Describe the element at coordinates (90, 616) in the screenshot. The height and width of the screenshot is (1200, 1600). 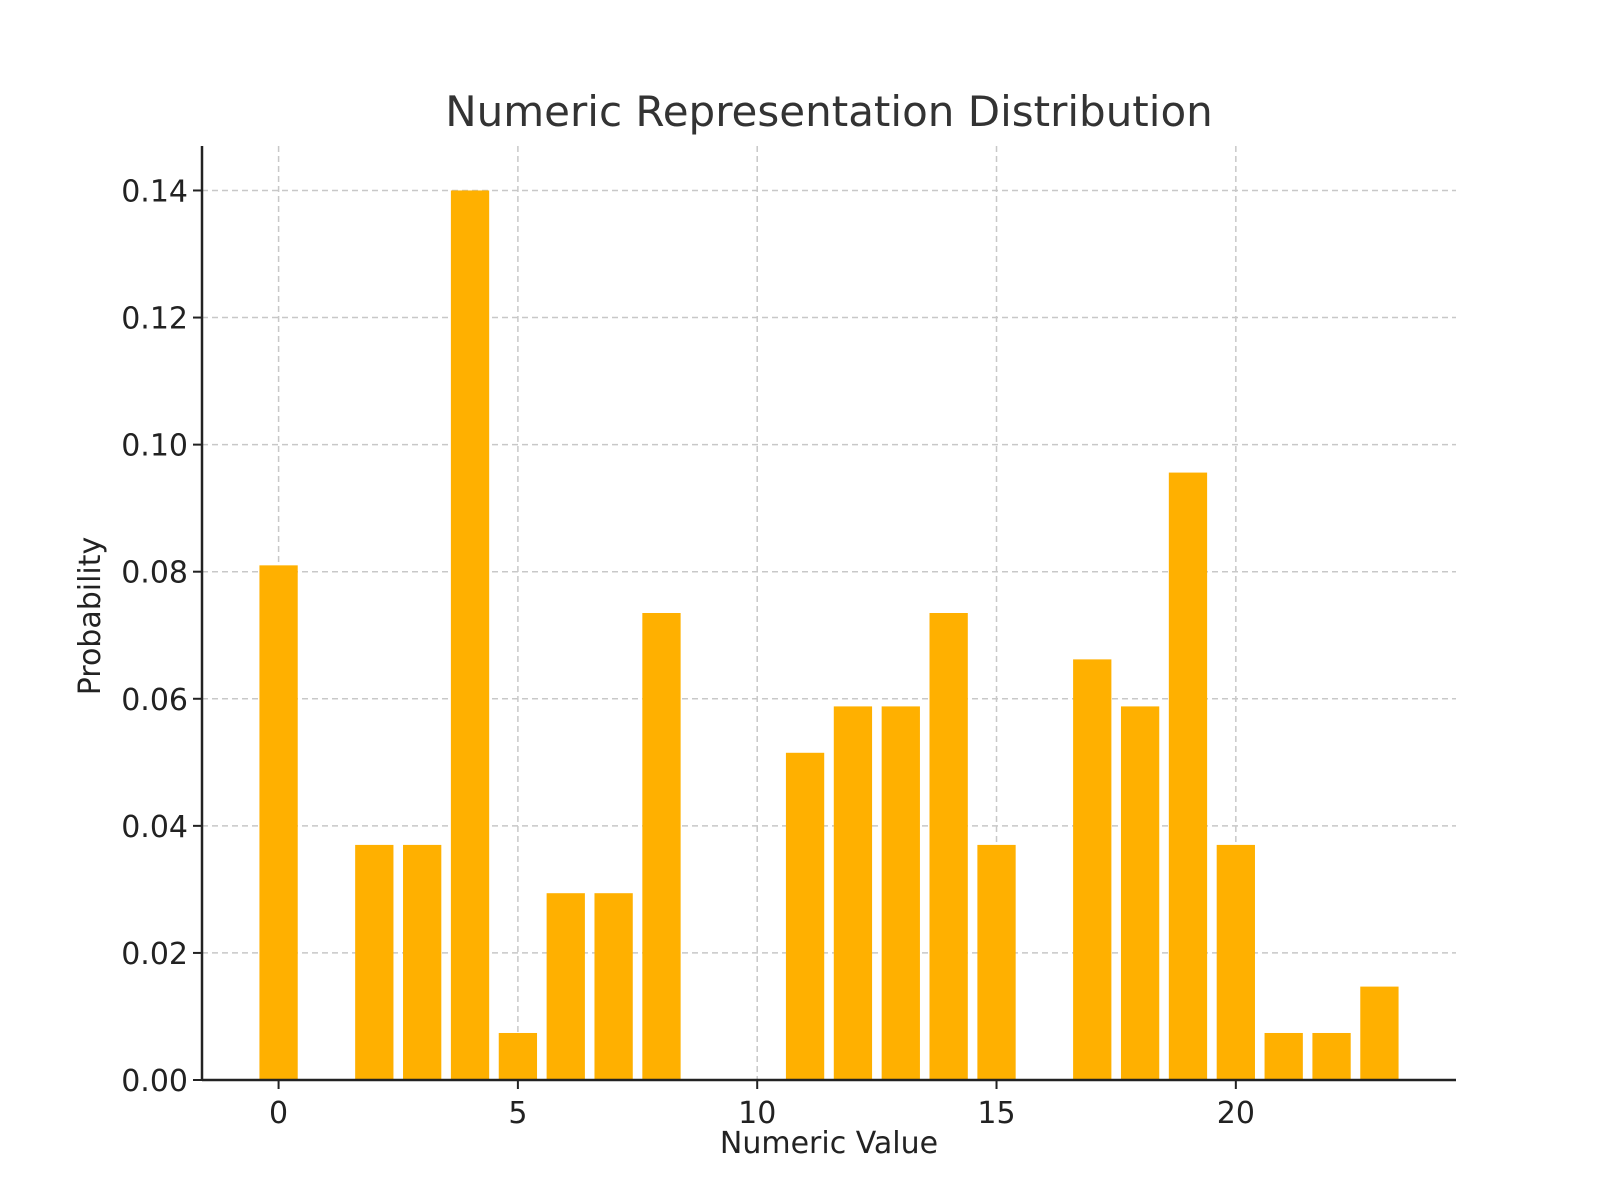
I see `y-axis-label: Probability` at that location.